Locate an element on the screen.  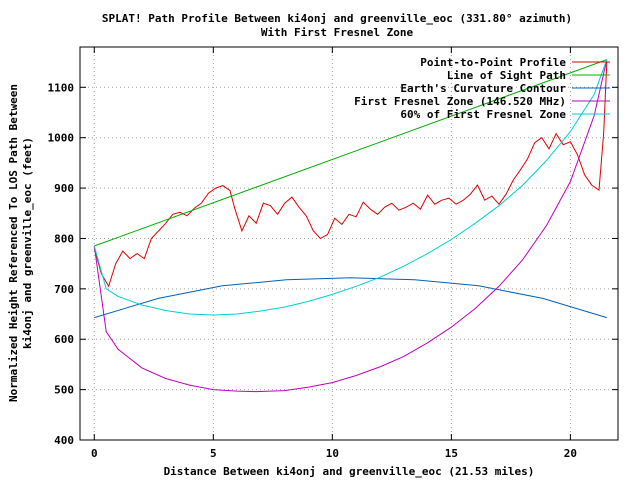
x-tick-label: 10 is located at coordinates (332, 453).